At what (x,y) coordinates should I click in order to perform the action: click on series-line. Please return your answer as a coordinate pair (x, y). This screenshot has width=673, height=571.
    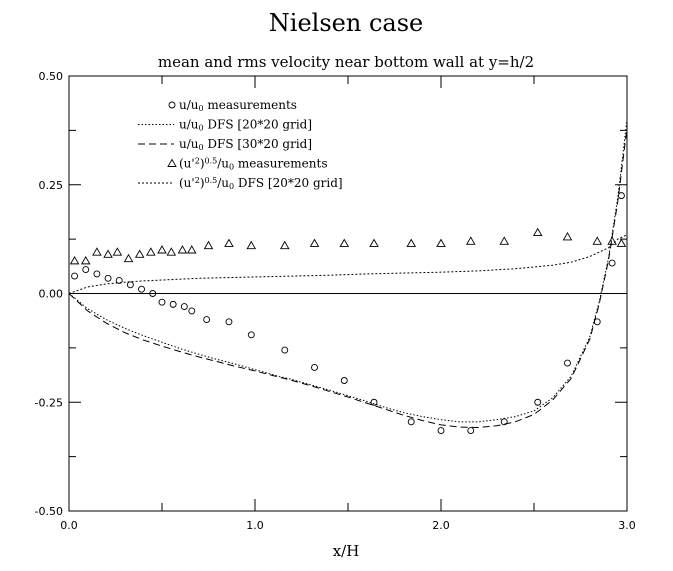
    Looking at the image, I should click on (348, 264).